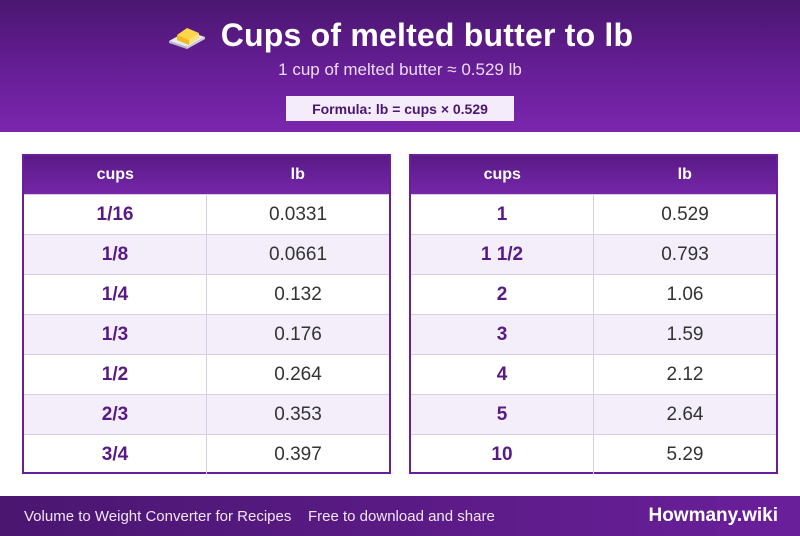  Describe the element at coordinates (115, 254) in the screenshot. I see `cups-cell: 1/8` at that location.